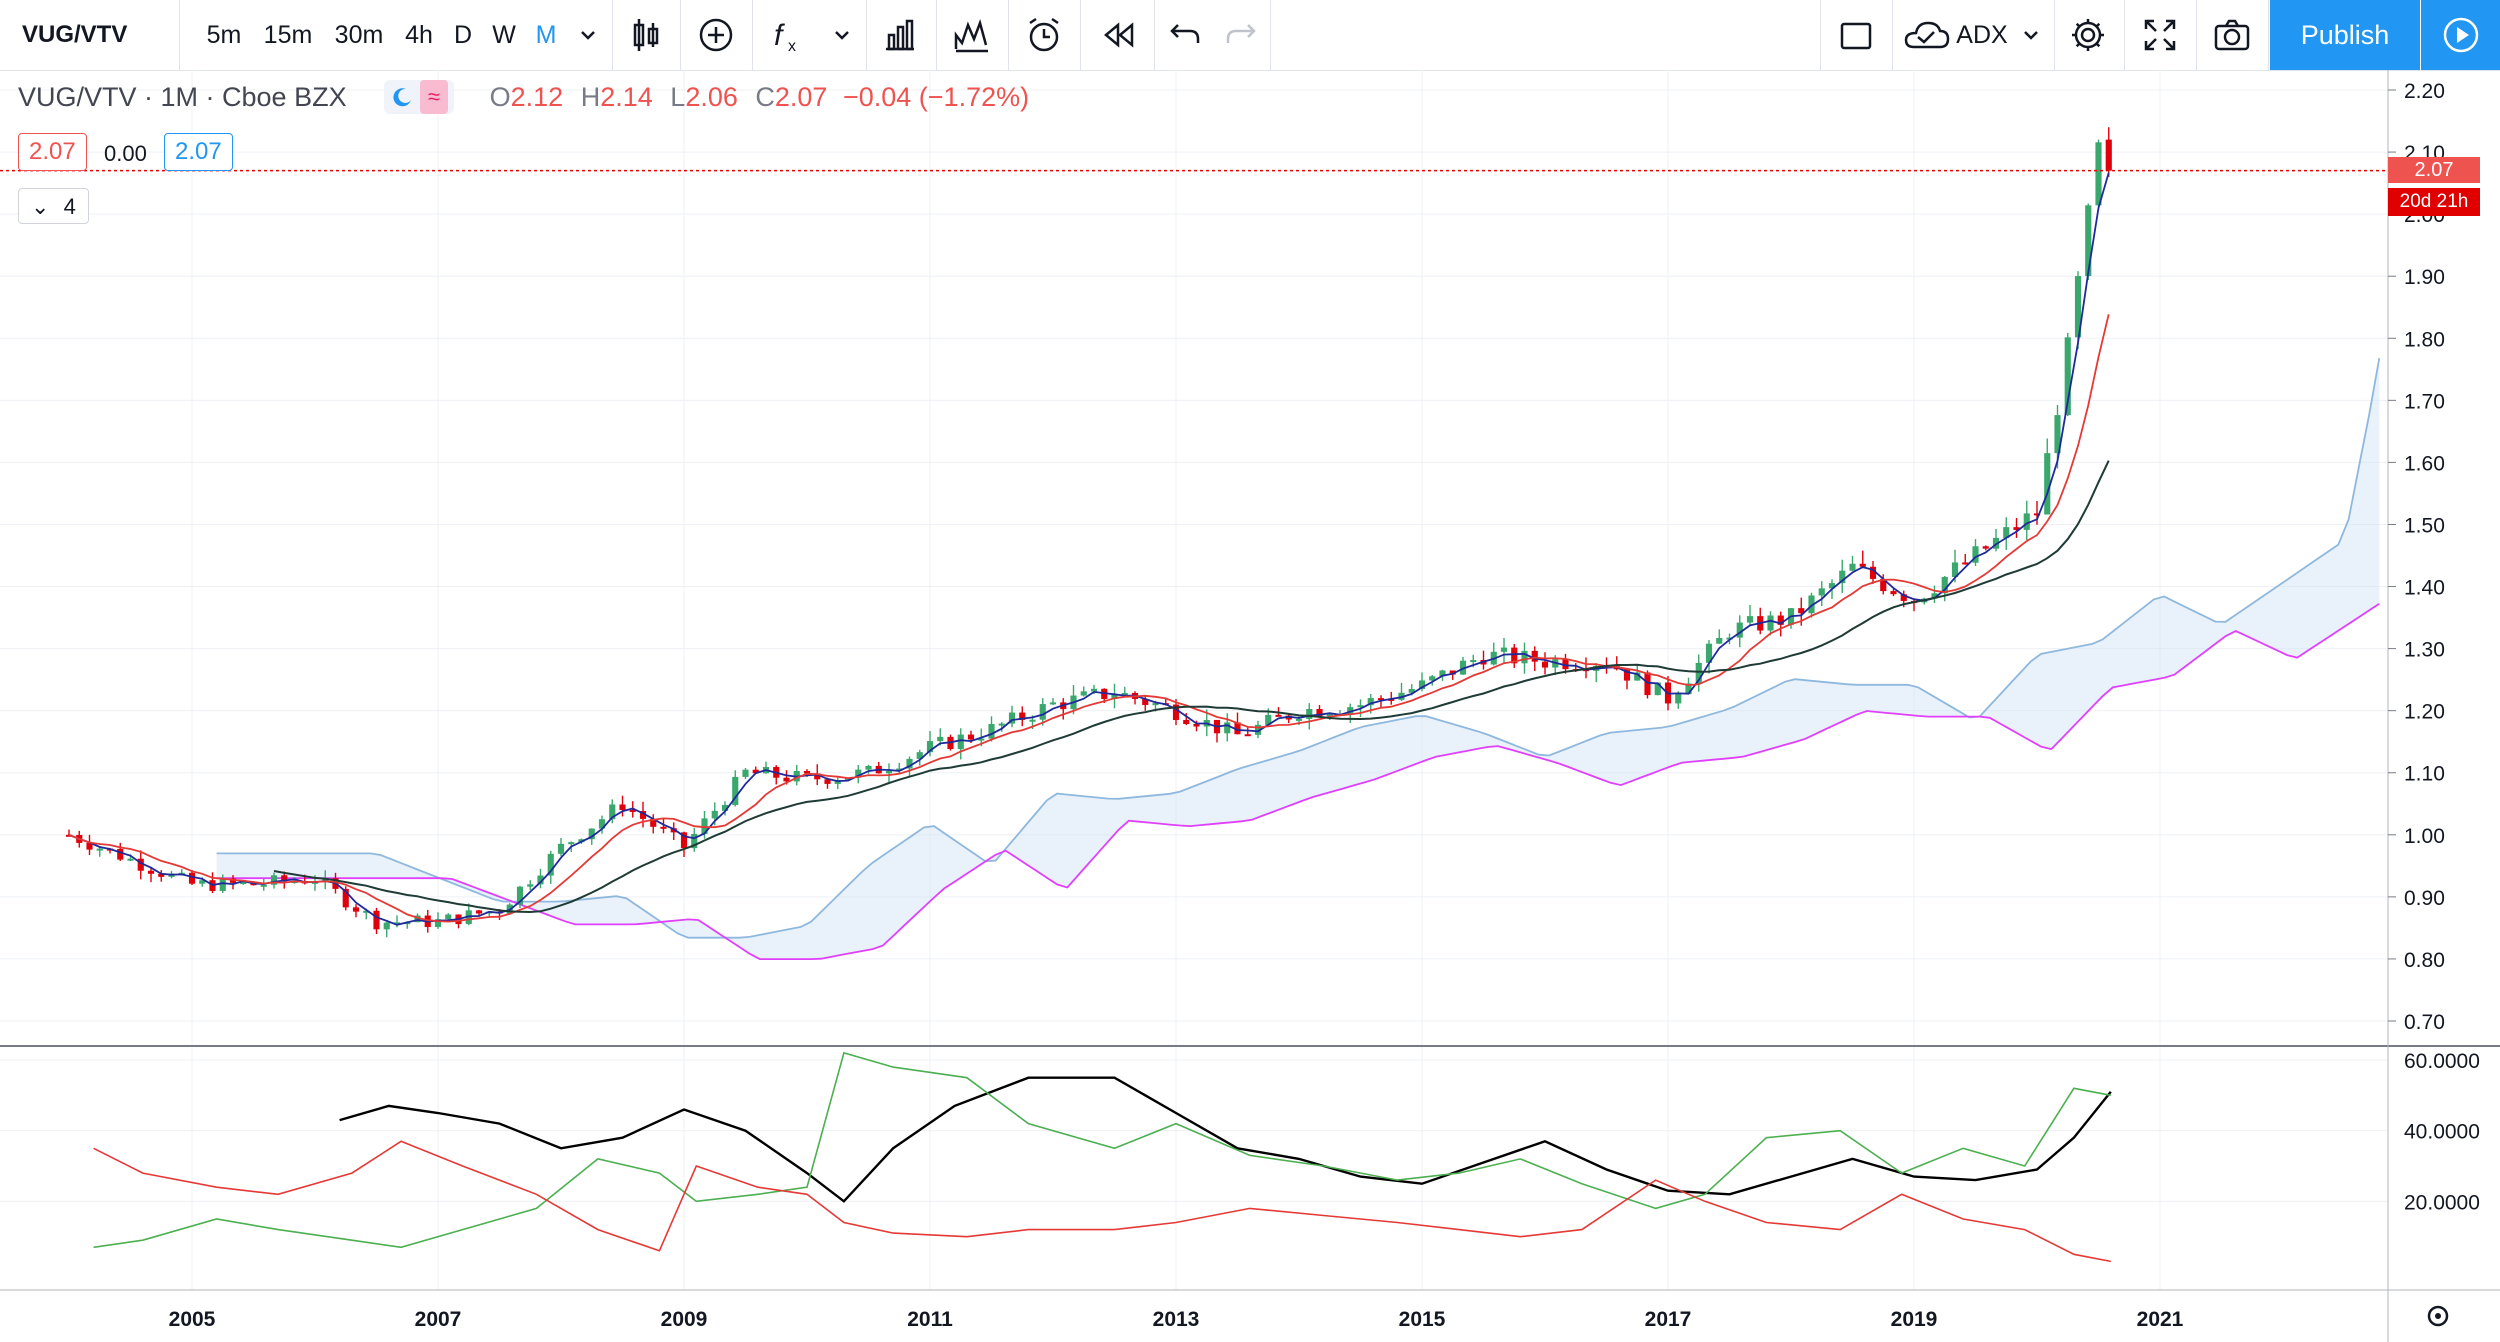 Image resolution: width=2500 pixels, height=1342 pixels. I want to click on price-axis-label: 0.70, so click(2424, 1022).